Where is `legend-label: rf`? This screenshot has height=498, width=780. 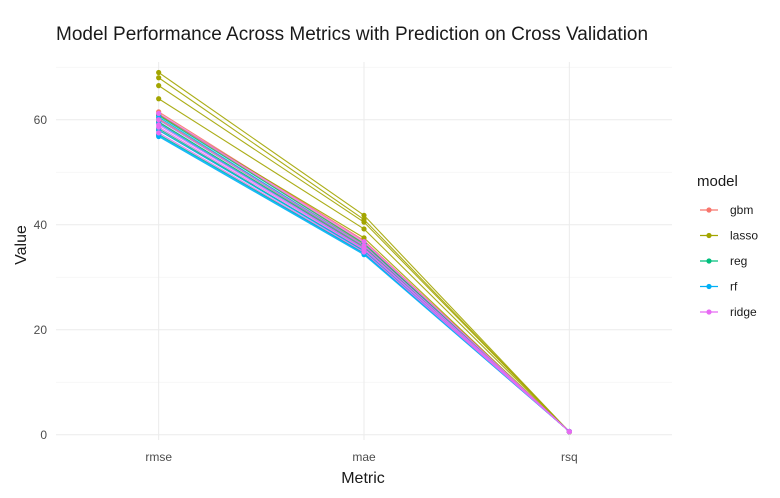
legend-label: rf is located at coordinates (734, 287).